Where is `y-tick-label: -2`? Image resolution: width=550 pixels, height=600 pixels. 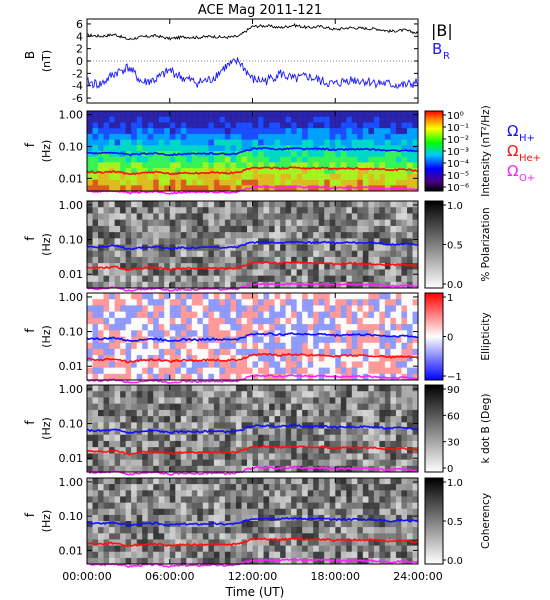
y-tick-label: -2 is located at coordinates (77, 73).